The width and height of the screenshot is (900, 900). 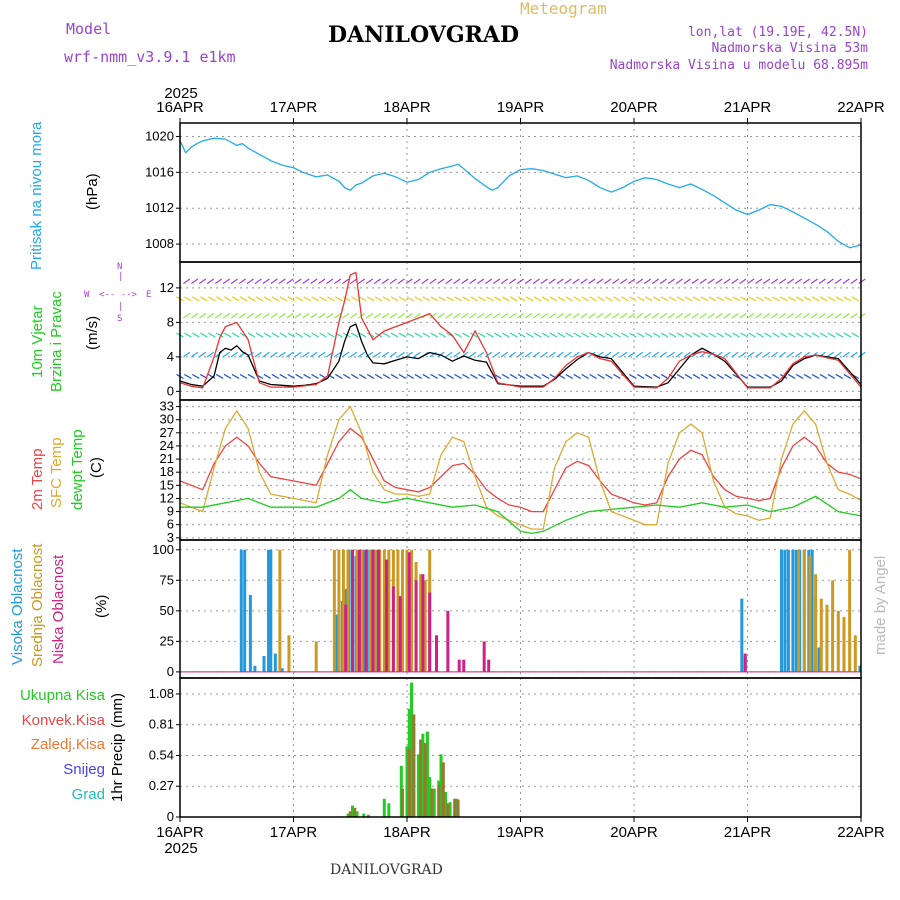 What do you see at coordinates (170, 816) in the screenshot?
I see `ytick-label: 0` at bounding box center [170, 816].